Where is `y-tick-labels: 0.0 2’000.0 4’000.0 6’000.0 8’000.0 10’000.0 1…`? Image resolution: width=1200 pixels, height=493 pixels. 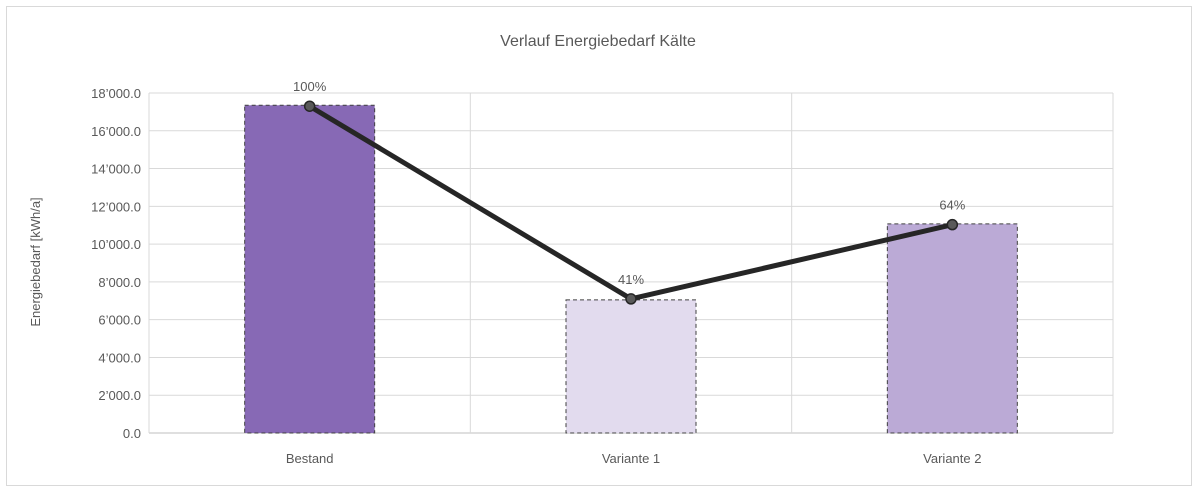 y-tick-labels: 0.0 2’000.0 4’000.0 6’000.0 8’000.0 10’000.0 1… is located at coordinates (116, 263).